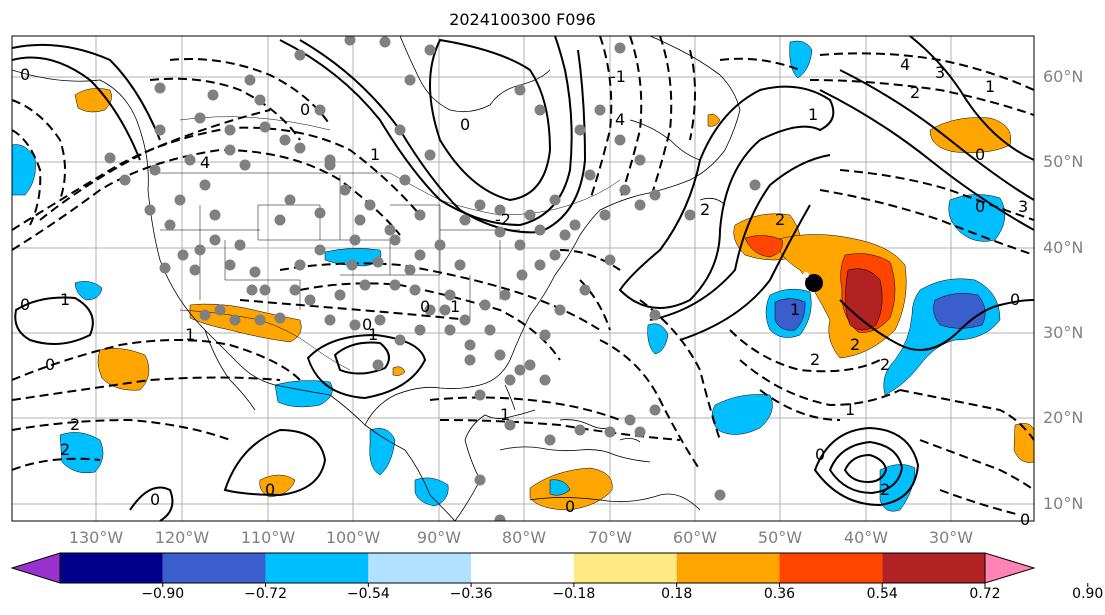 This screenshot has width=1105, height=615. I want to click on colorbar-tick-label: −0.54, so click(368, 594).